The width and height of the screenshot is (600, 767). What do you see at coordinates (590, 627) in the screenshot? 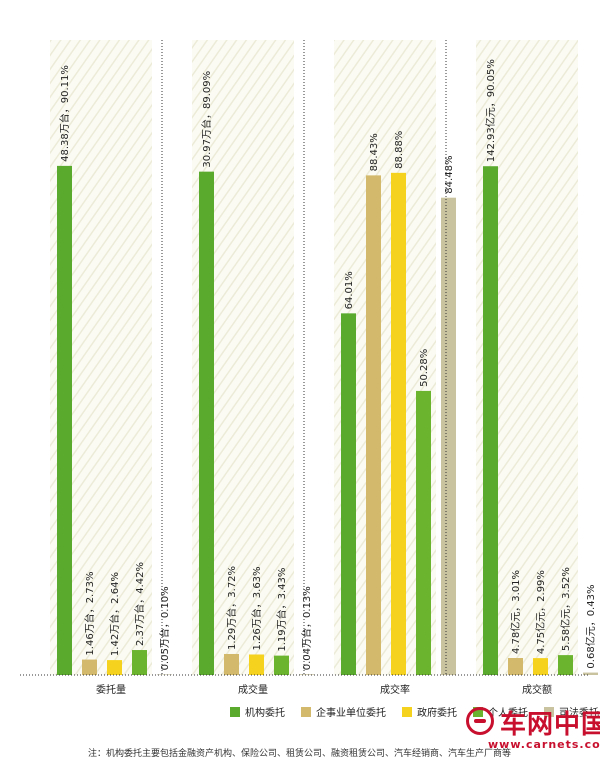
I see `data-label: 0.68亿元，0.43%` at bounding box center [590, 627].